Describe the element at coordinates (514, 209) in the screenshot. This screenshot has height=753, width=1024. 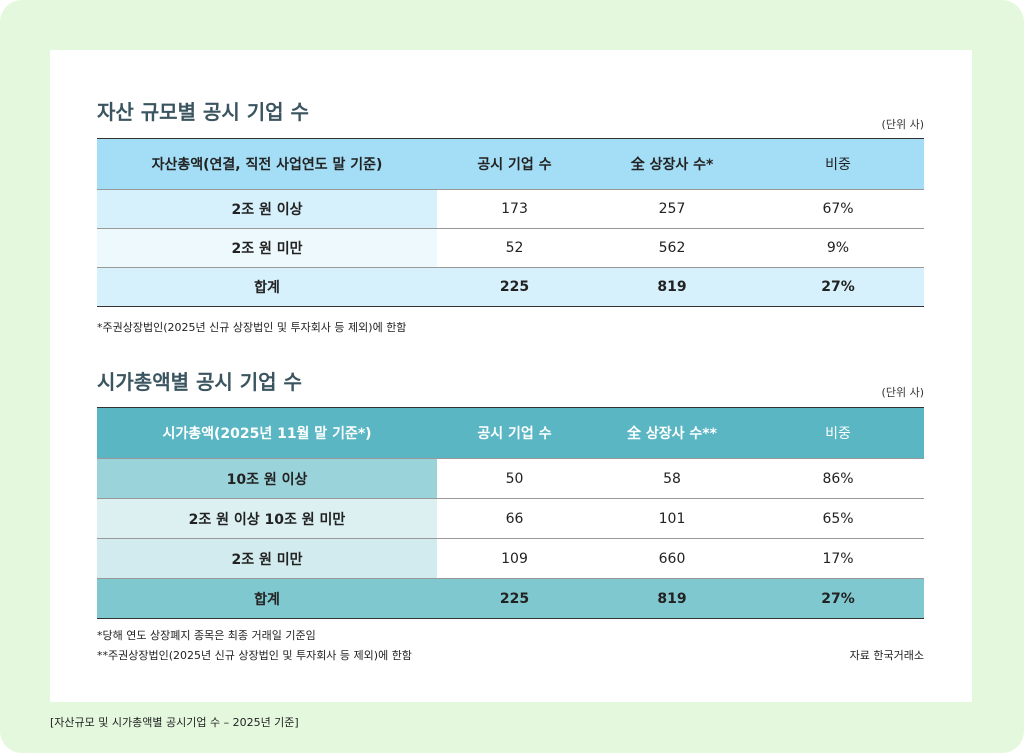
I see `table-cell: 173` at that location.